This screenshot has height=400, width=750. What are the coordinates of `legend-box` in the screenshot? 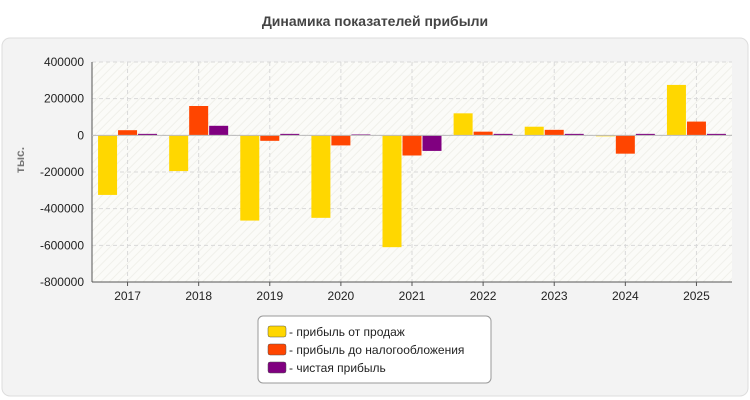 It's located at (374, 349).